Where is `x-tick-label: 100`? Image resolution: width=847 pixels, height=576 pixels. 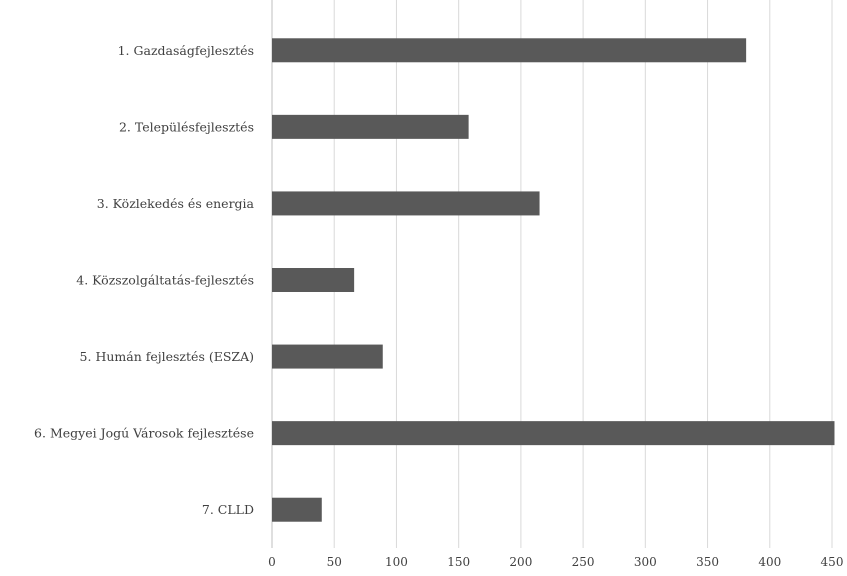 x-tick-label: 100 is located at coordinates (396, 562).